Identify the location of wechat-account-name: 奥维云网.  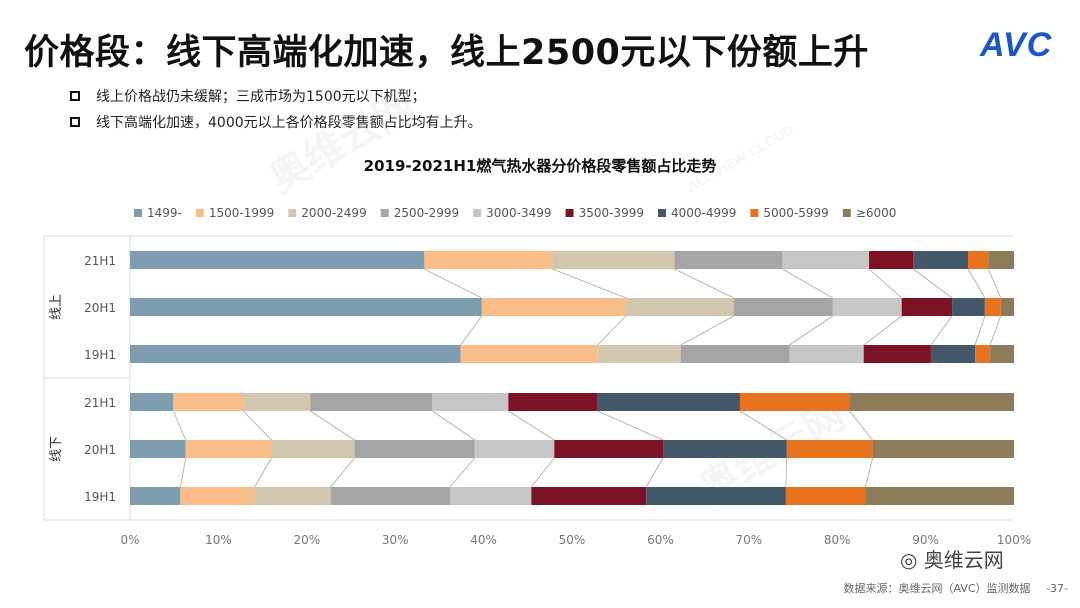
(963, 560).